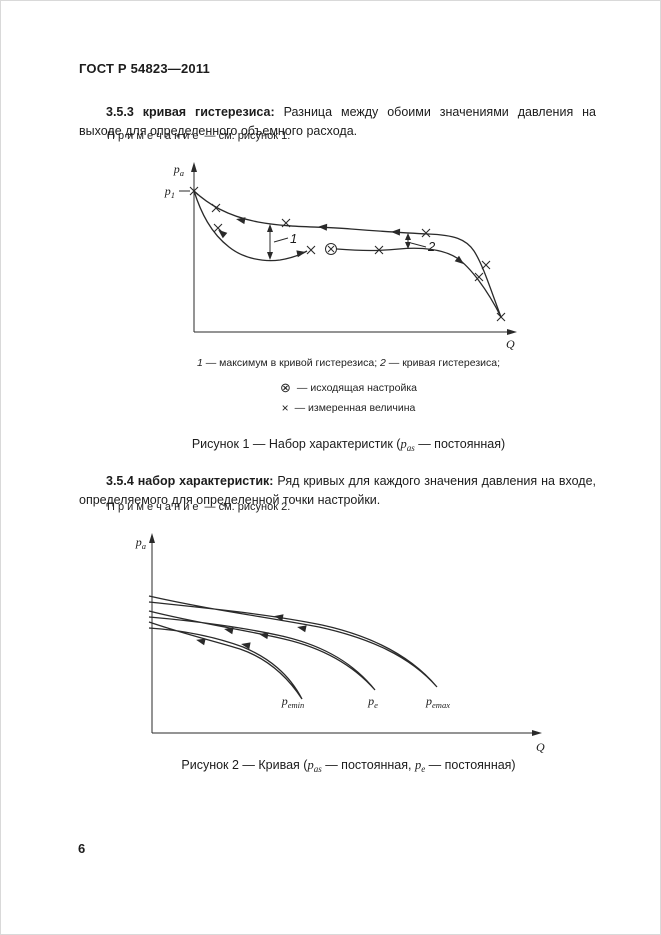  Describe the element at coordinates (293, 238) in the screenshot. I see `callout-1-label: 1` at that location.